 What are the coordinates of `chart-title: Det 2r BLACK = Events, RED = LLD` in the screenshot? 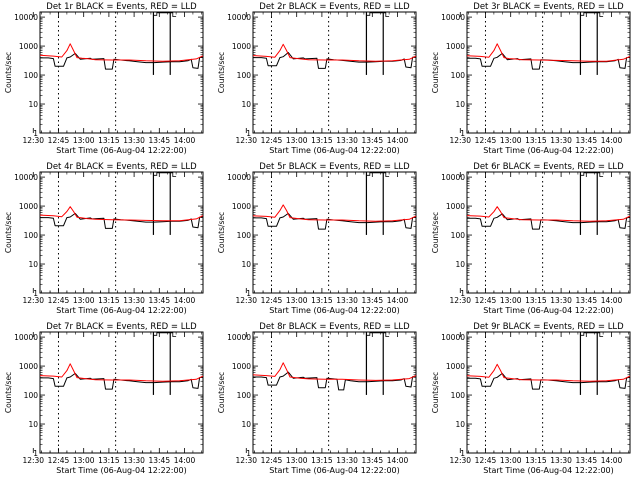 It's located at (334, 7).